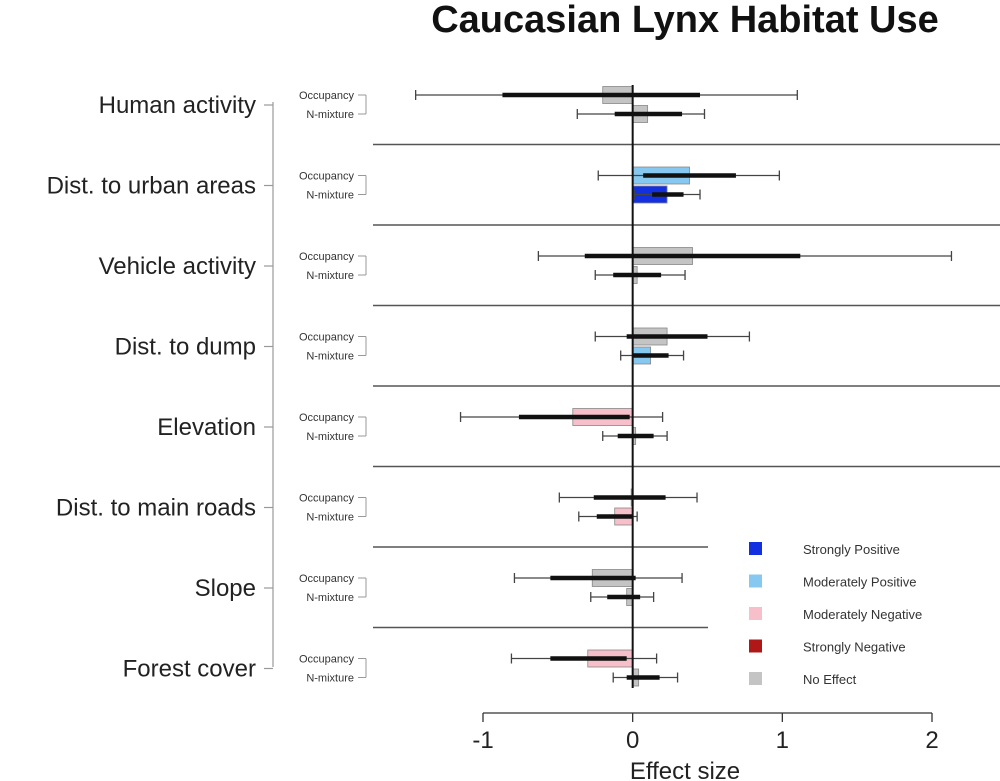 Image resolution: width=1000 pixels, height=781 pixels. I want to click on covariate-label: Dist. to dump, so click(185, 347).